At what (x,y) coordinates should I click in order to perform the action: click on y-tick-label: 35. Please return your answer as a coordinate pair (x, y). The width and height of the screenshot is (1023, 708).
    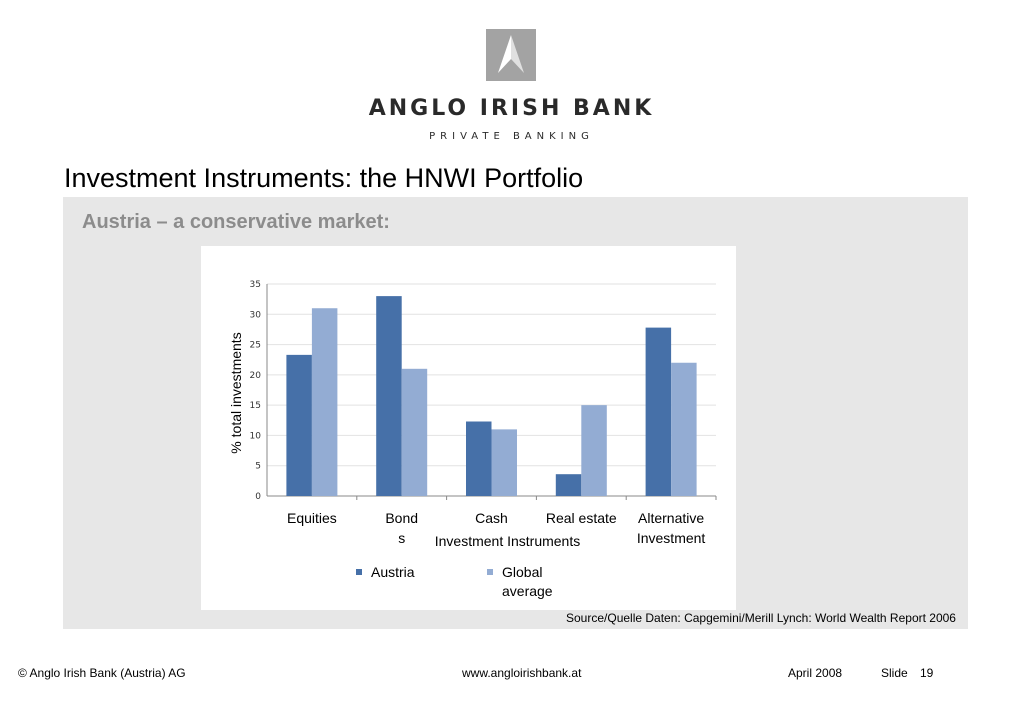
    Looking at the image, I should click on (255, 285).